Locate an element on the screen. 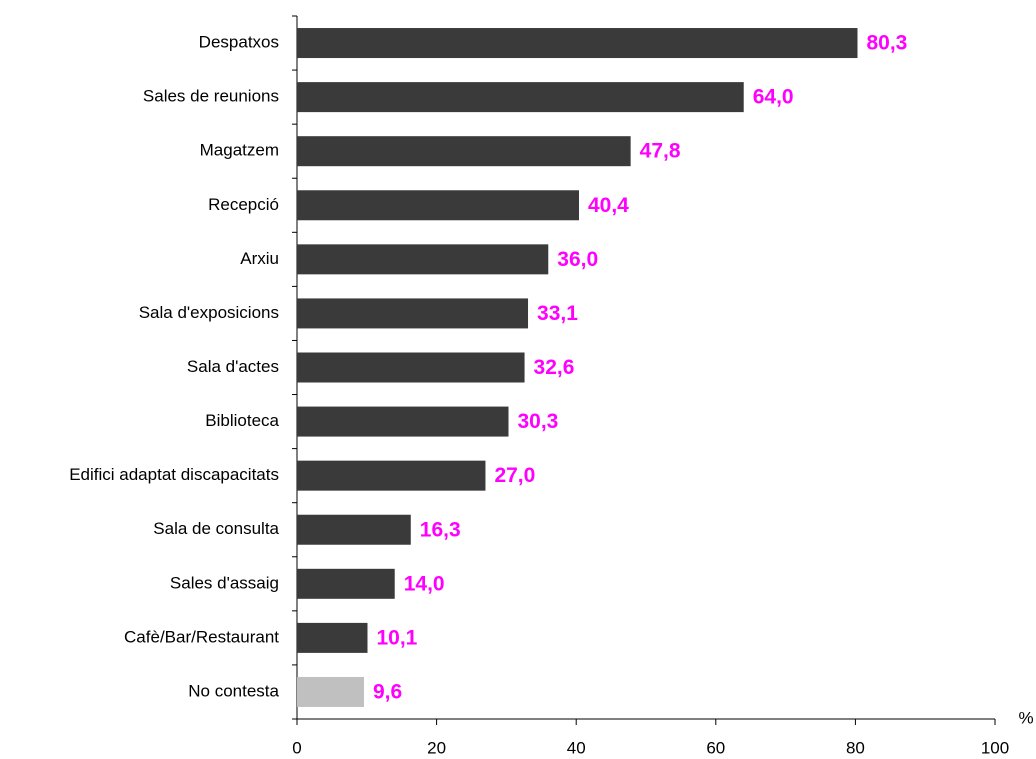  y-tick-label: Arxiu is located at coordinates (259, 258).